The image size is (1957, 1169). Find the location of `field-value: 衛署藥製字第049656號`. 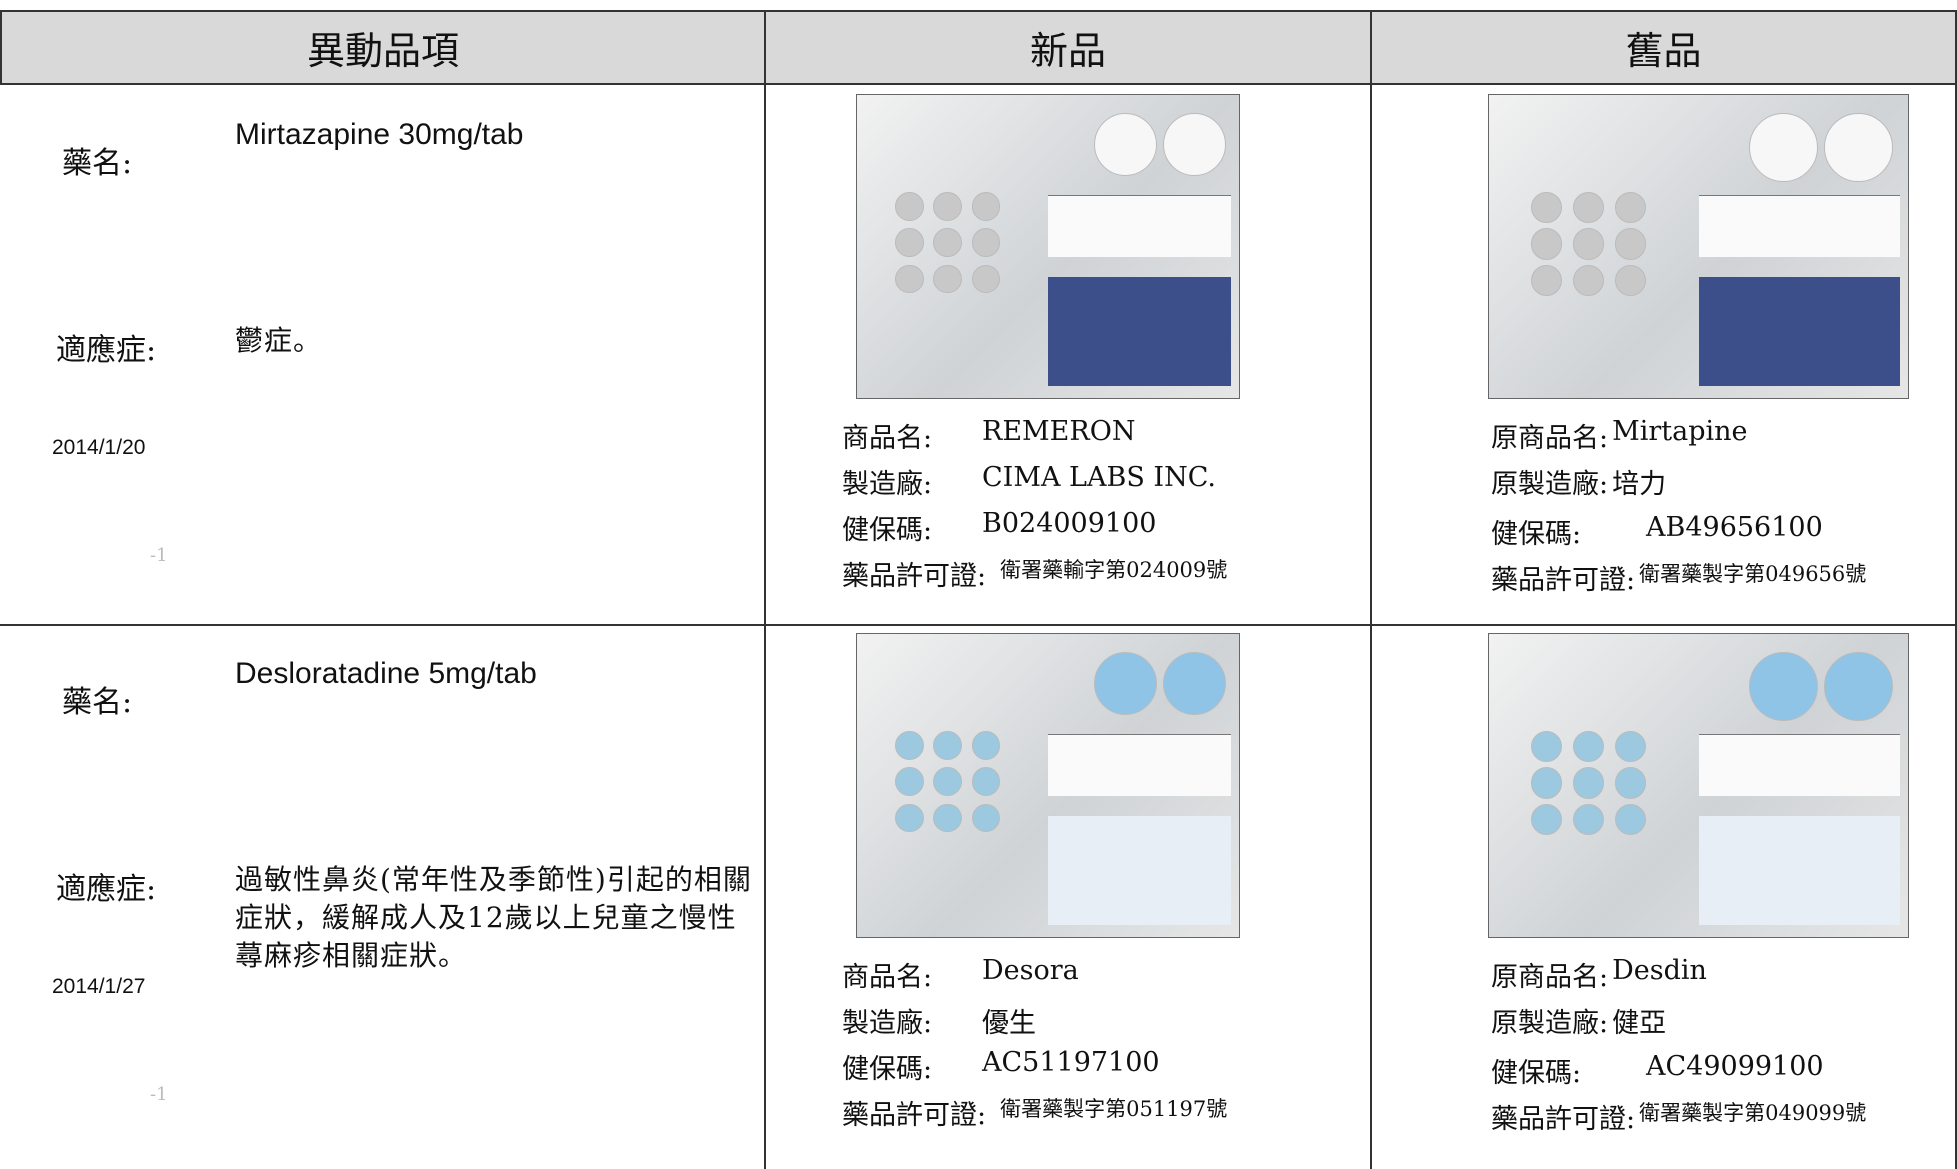

field-value: 衛署藥製字第049656號 is located at coordinates (1753, 574).